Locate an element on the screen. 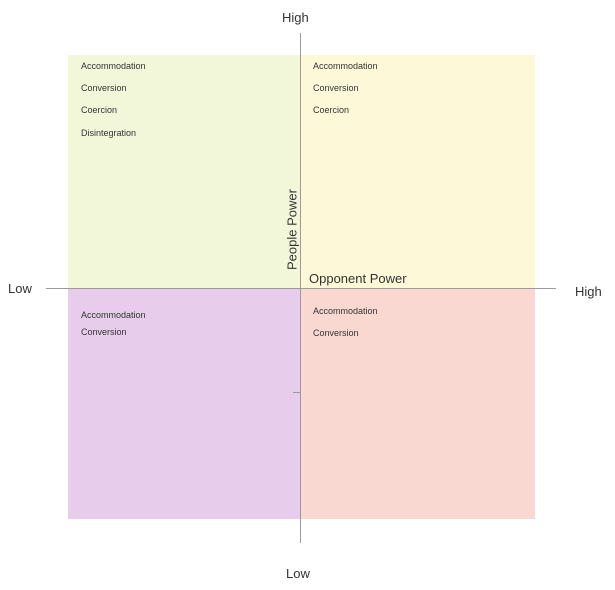 The height and width of the screenshot is (590, 615). axis-tick is located at coordinates (296, 392).